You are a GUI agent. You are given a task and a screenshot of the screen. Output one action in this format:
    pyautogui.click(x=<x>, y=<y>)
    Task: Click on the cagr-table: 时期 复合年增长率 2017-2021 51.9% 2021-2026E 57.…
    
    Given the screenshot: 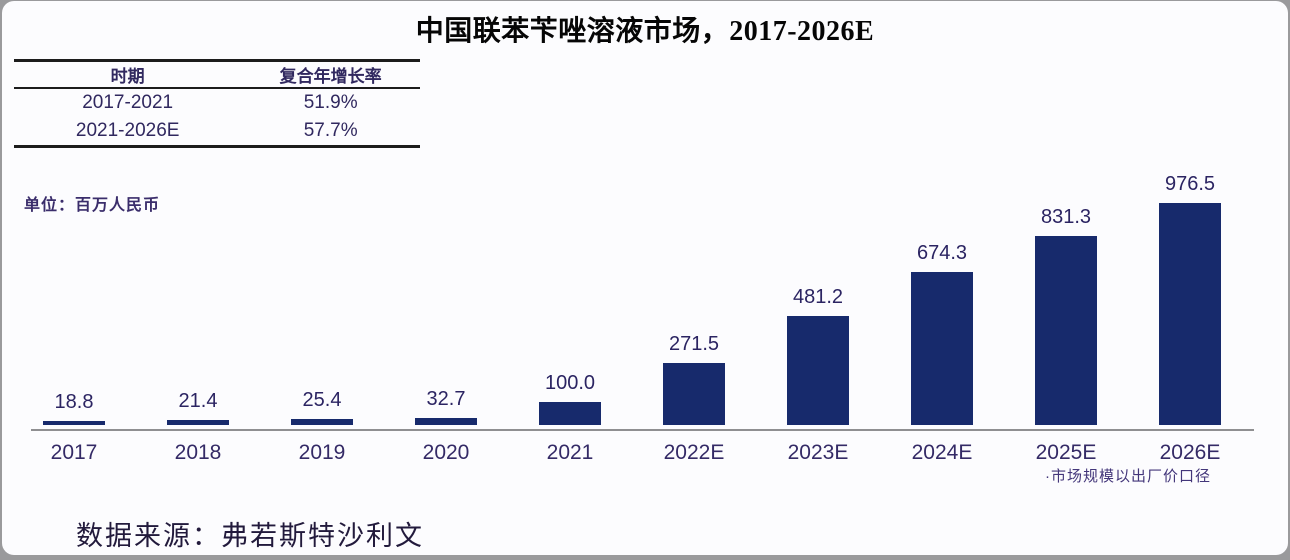 What is the action you would take?
    pyautogui.click(x=217, y=103)
    